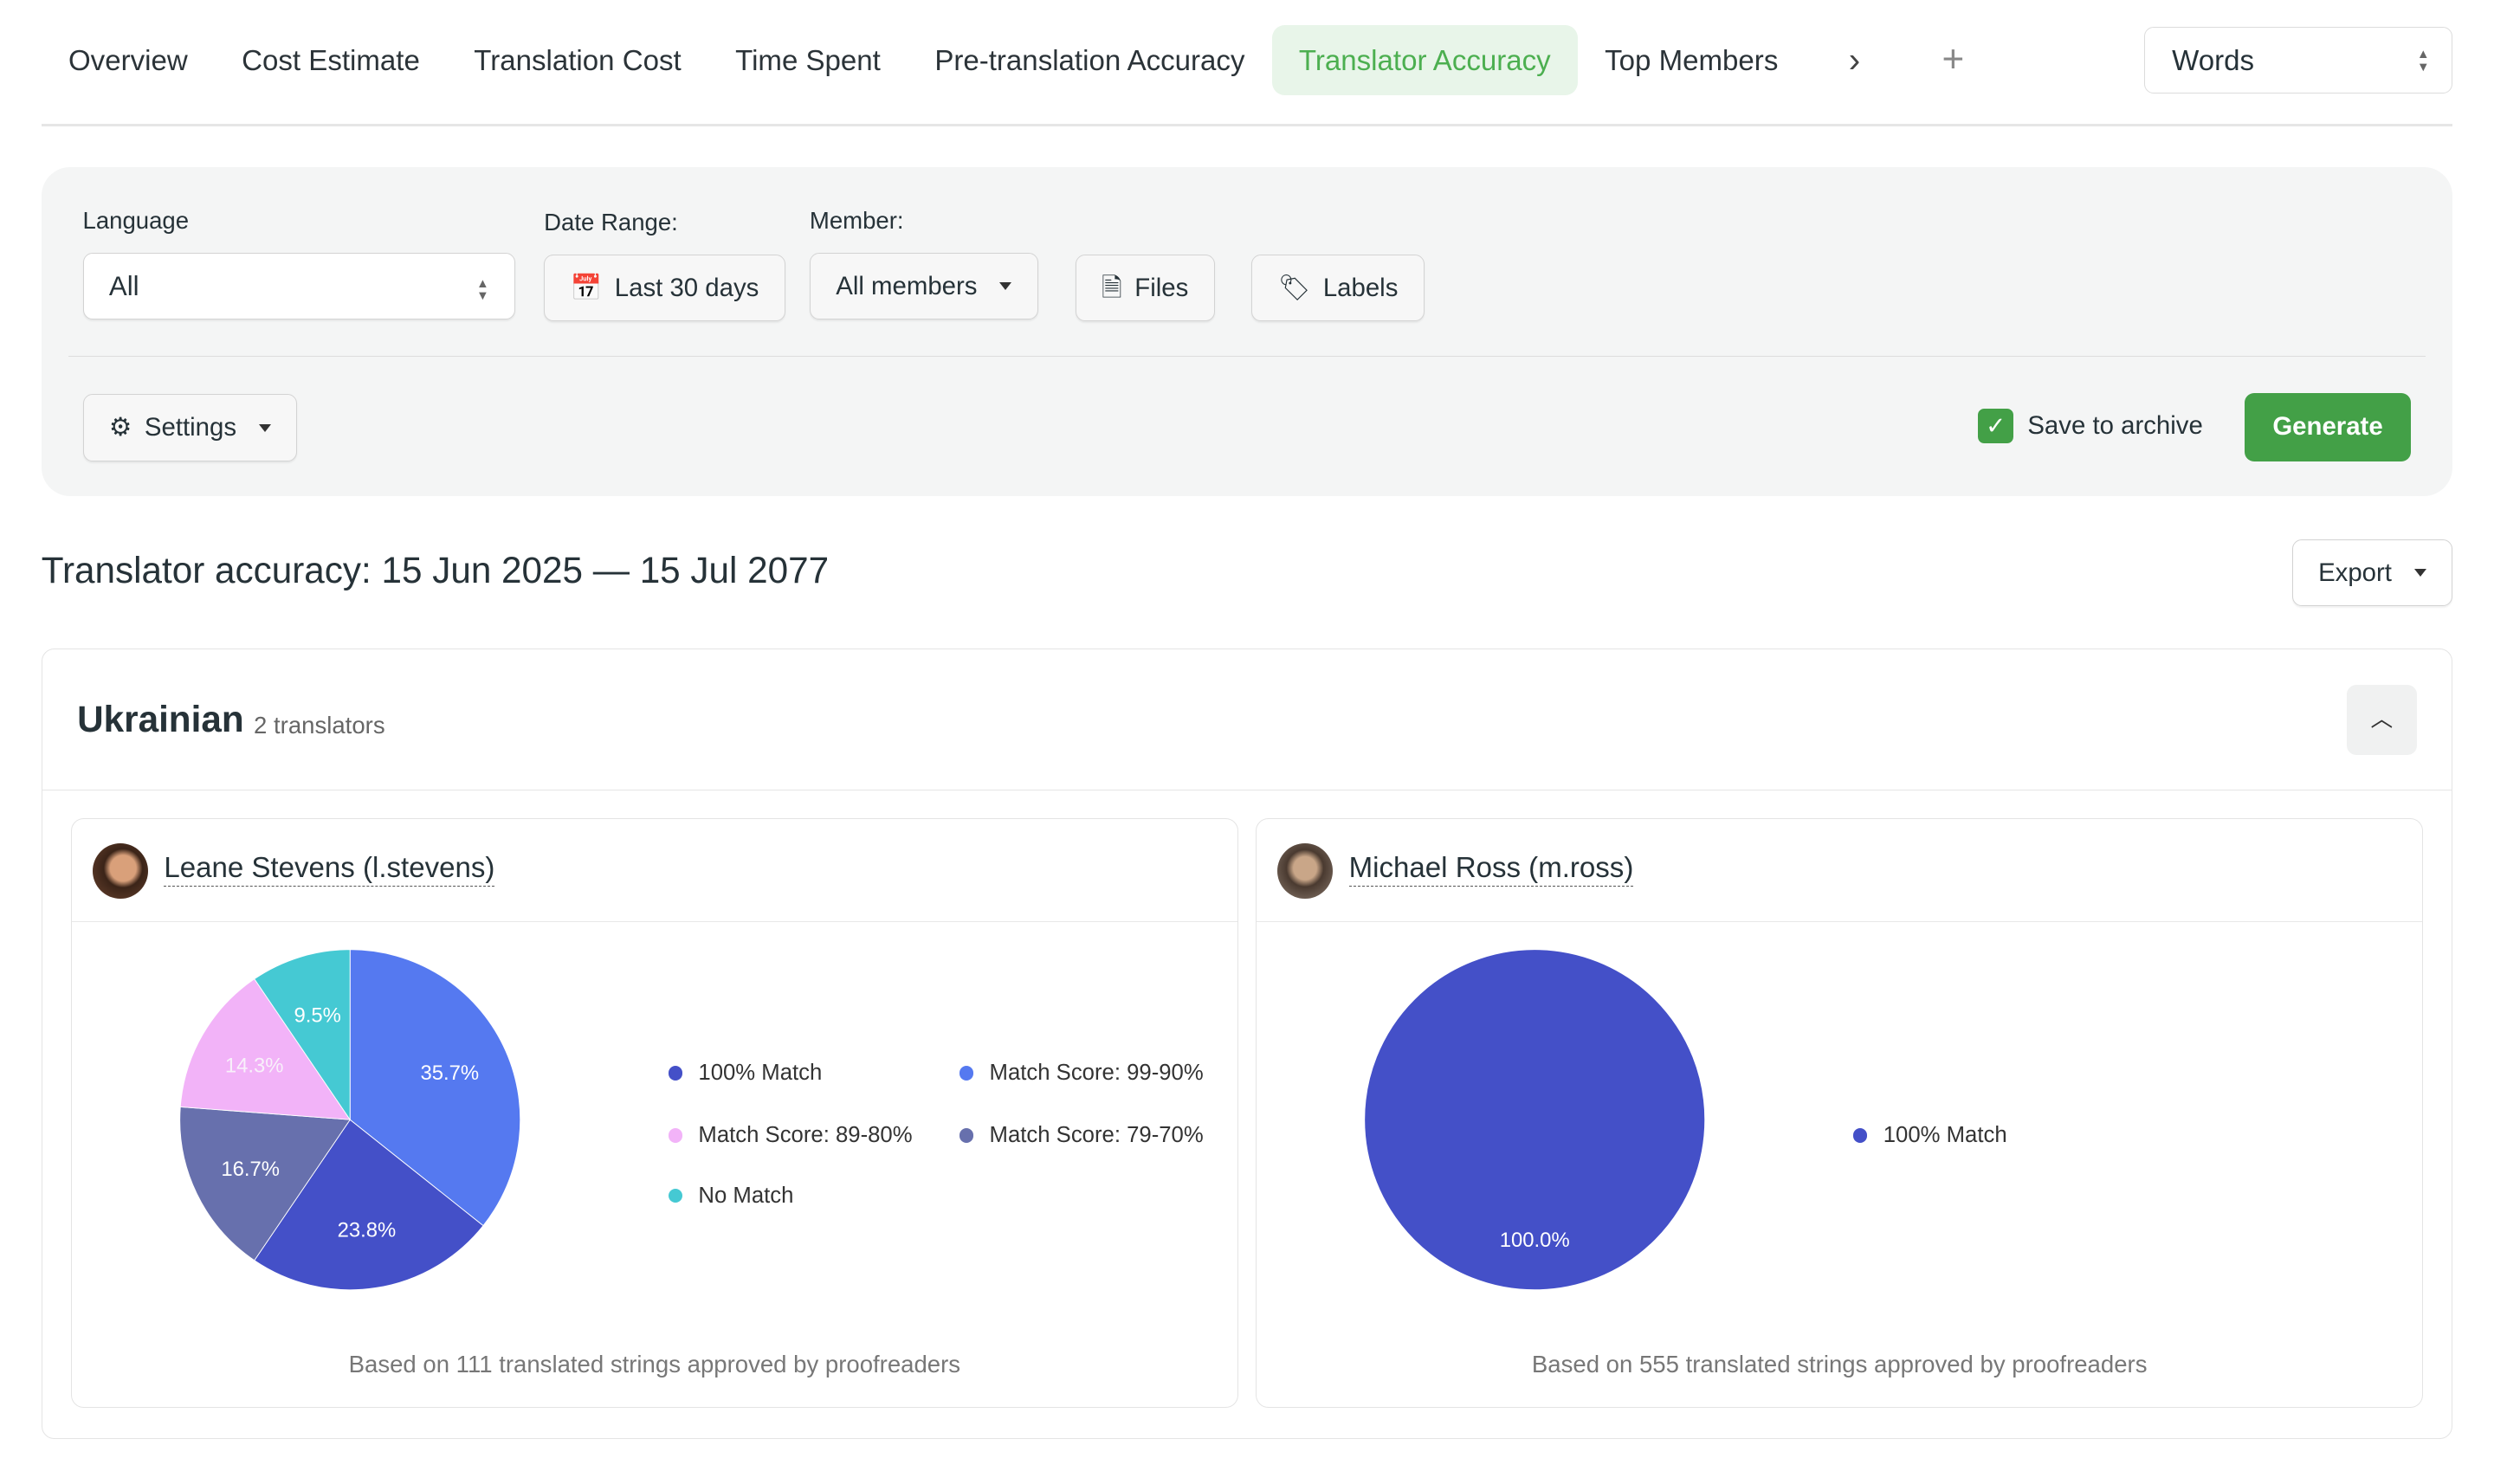  Describe the element at coordinates (1840, 870) in the screenshot. I see `card-header: Michael Ross (m.ross)` at that location.